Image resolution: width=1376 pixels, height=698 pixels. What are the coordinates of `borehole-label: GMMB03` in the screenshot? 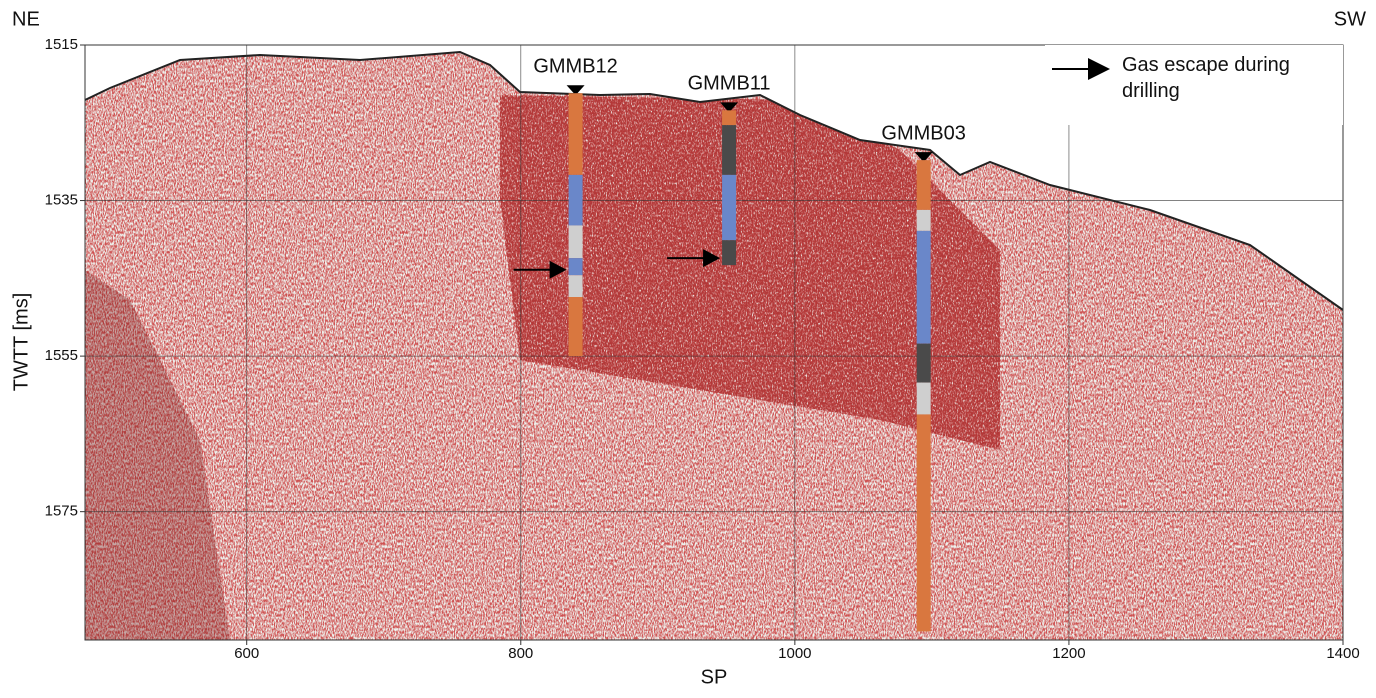 It's located at (923, 133).